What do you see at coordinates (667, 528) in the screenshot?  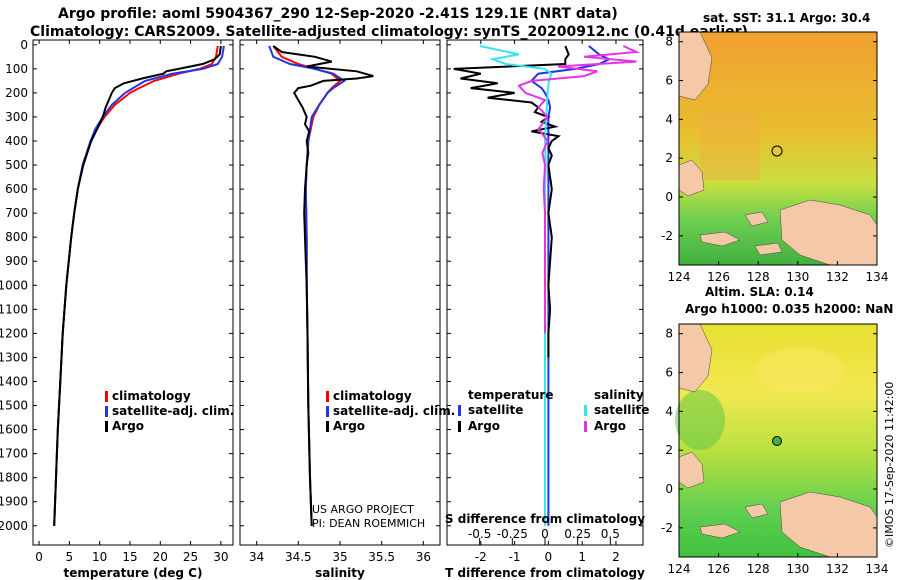 I see `lat-tick-label: -2` at bounding box center [667, 528].